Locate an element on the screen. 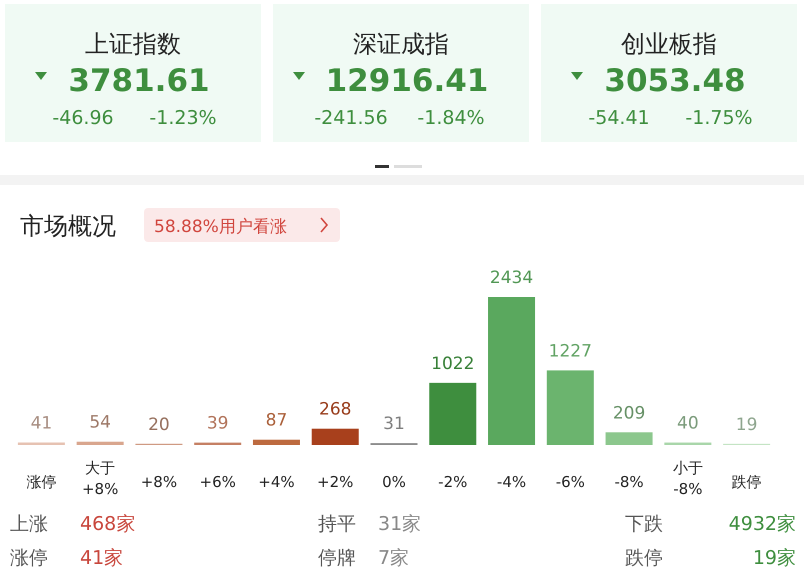 This screenshot has width=804, height=586. text: 持平 is located at coordinates (337, 524).